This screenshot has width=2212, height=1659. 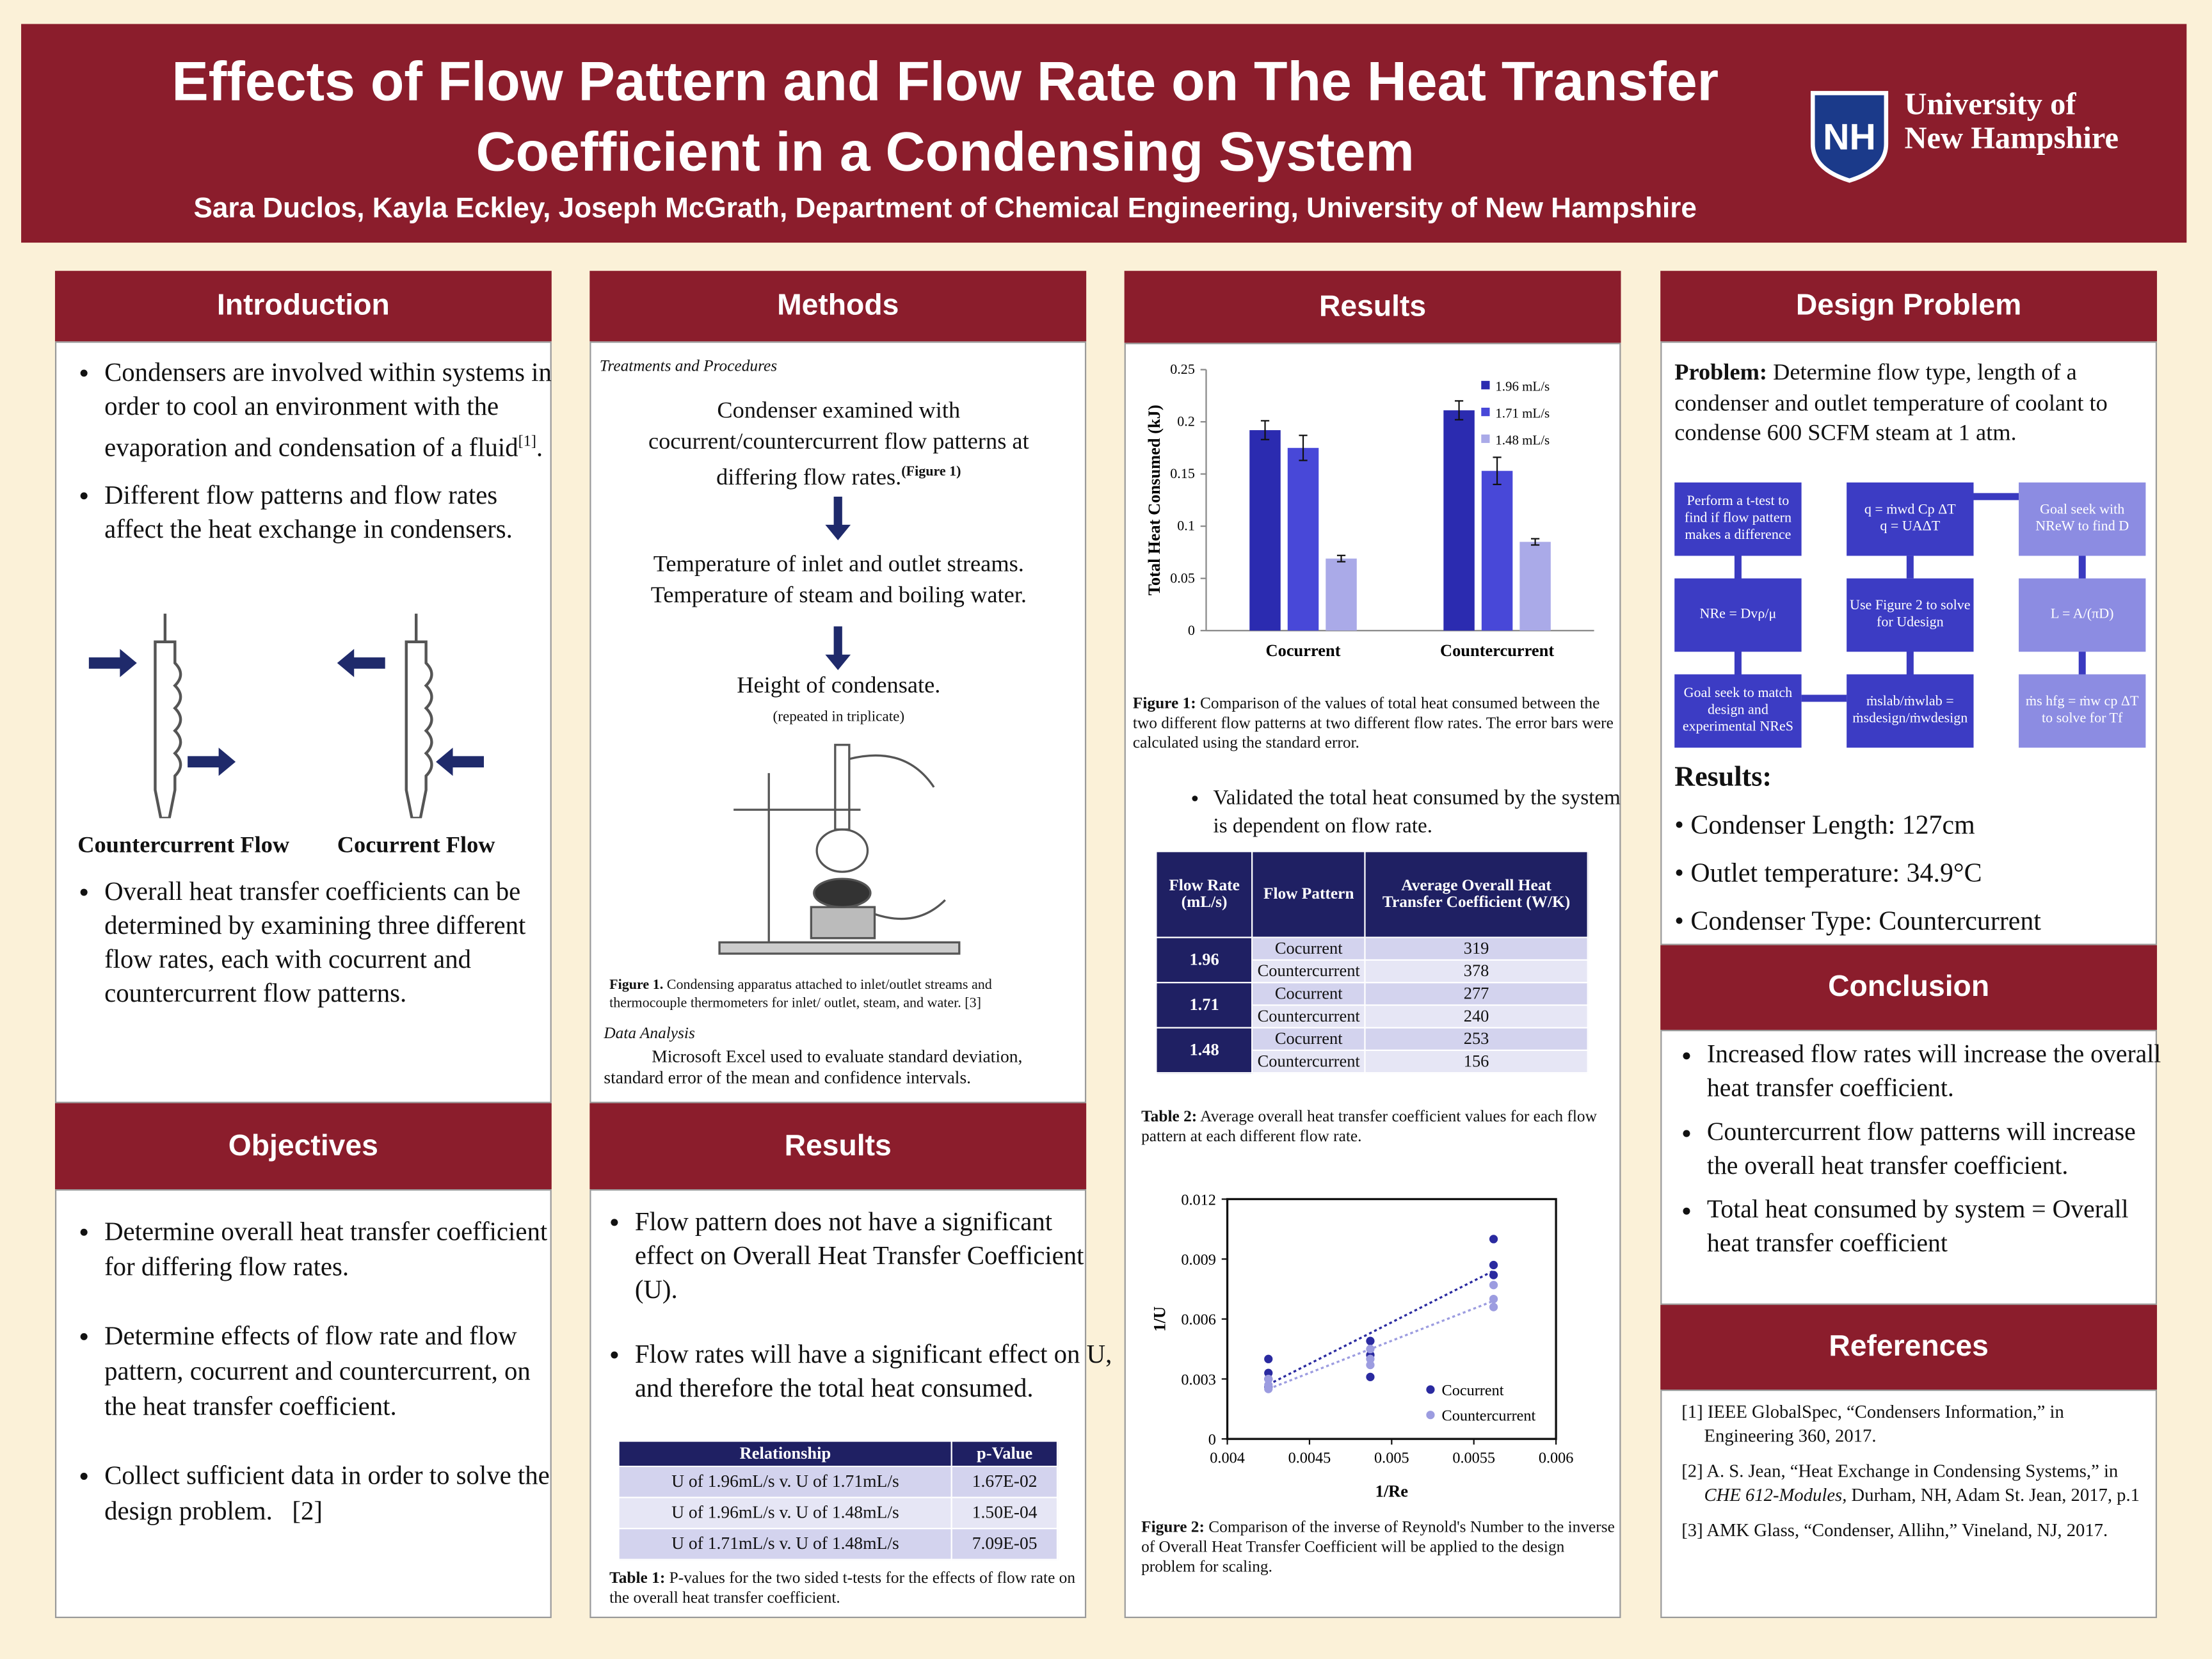 I want to click on bullet: • Condenser Length: 127cm, so click(x=1824, y=826).